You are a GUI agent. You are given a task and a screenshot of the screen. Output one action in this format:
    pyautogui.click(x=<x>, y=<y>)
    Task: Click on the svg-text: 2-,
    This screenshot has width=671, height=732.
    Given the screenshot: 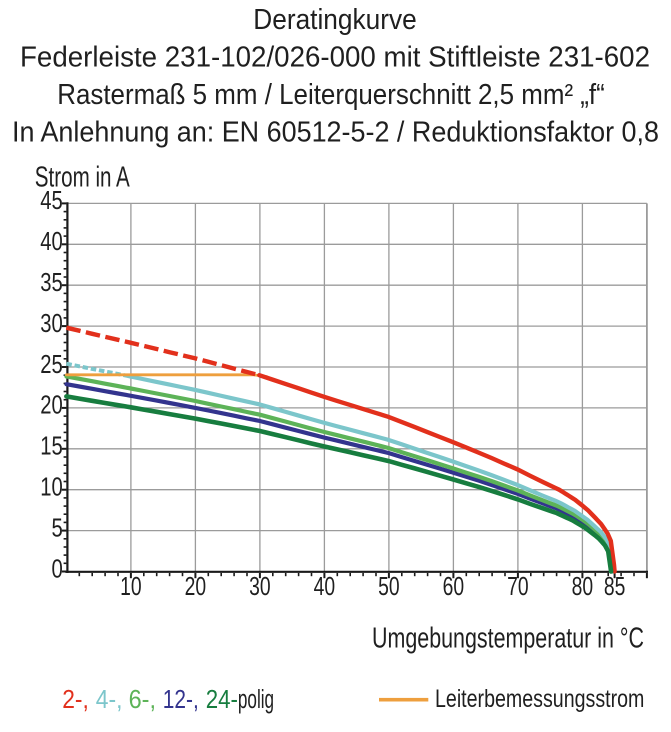 What is the action you would take?
    pyautogui.click(x=75, y=700)
    